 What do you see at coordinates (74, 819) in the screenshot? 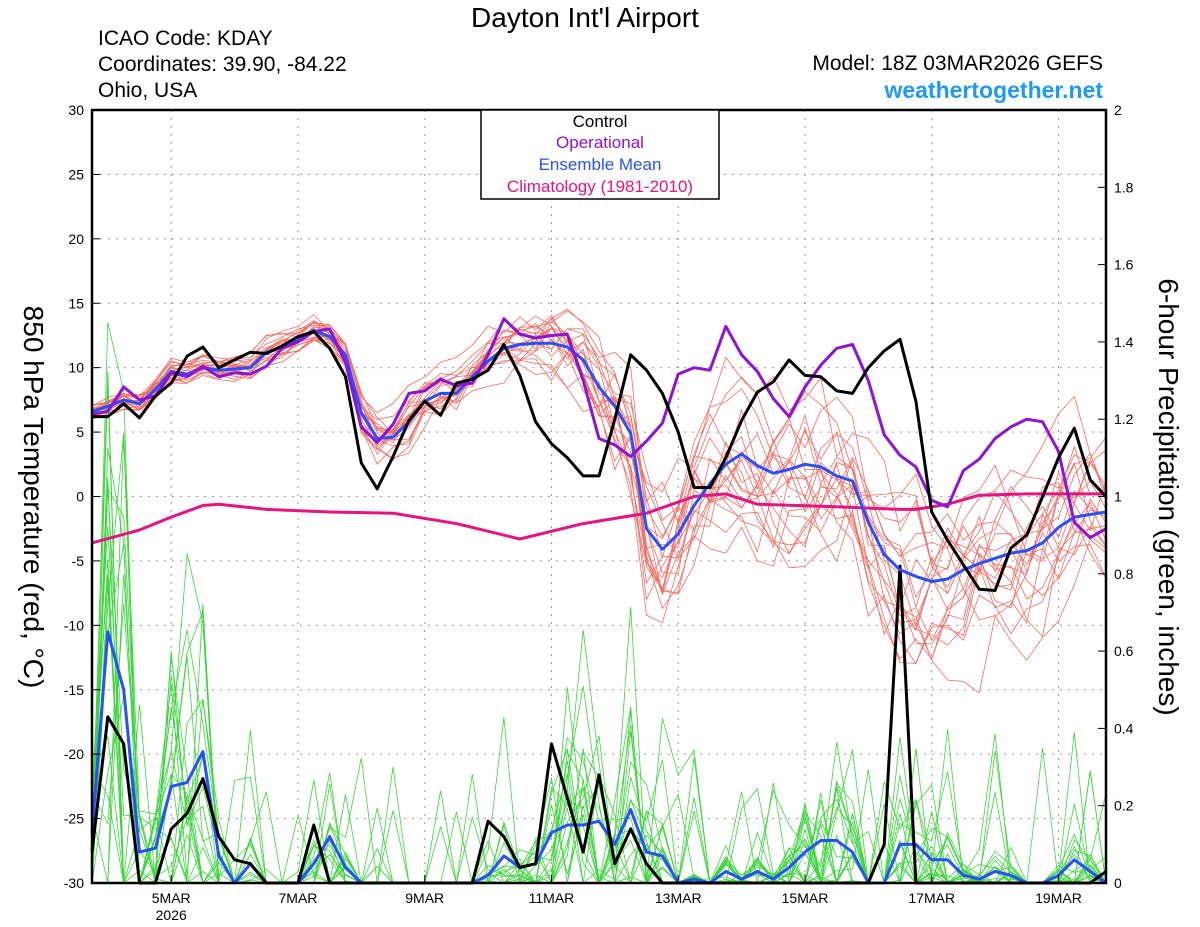
I see `y-tick-label: -25` at bounding box center [74, 819].